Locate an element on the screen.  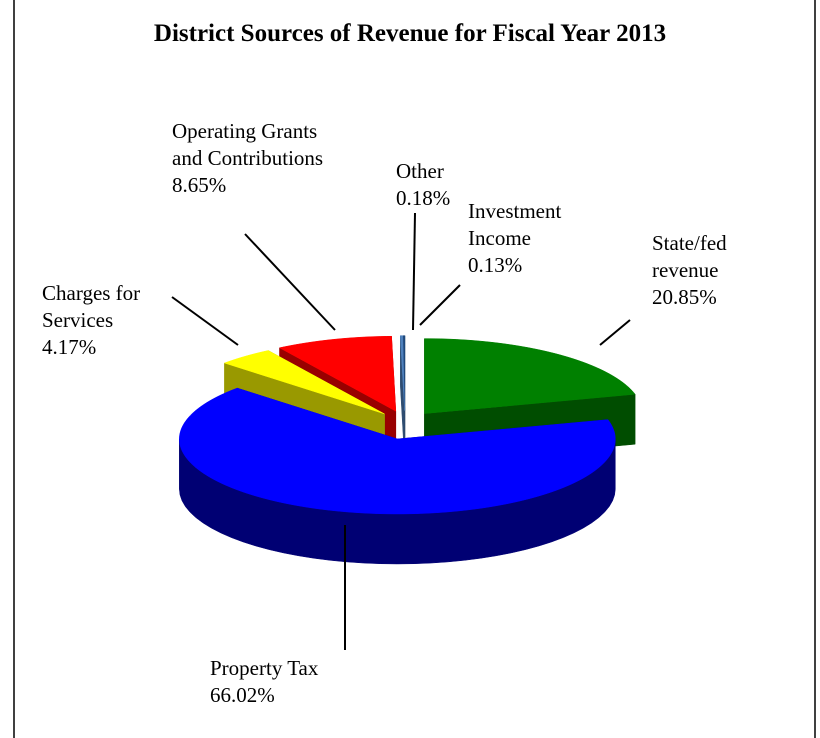
data-label: Other 0.18% is located at coordinates (436, 185).